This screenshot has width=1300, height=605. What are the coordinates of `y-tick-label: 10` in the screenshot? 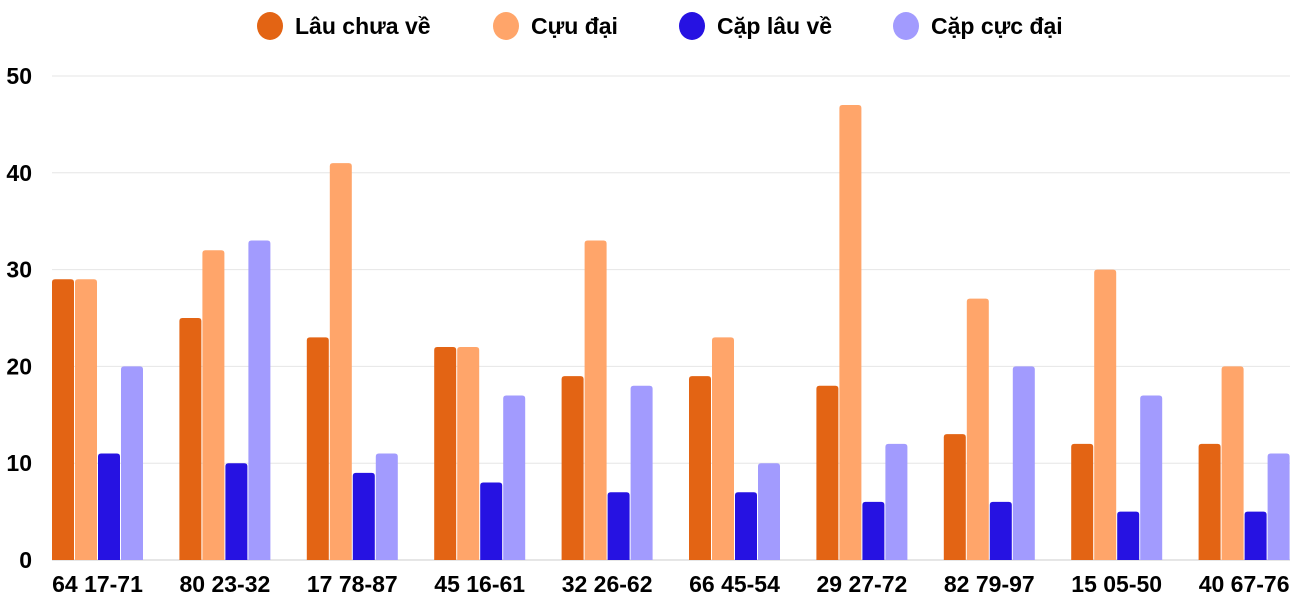 It's located at (19, 463).